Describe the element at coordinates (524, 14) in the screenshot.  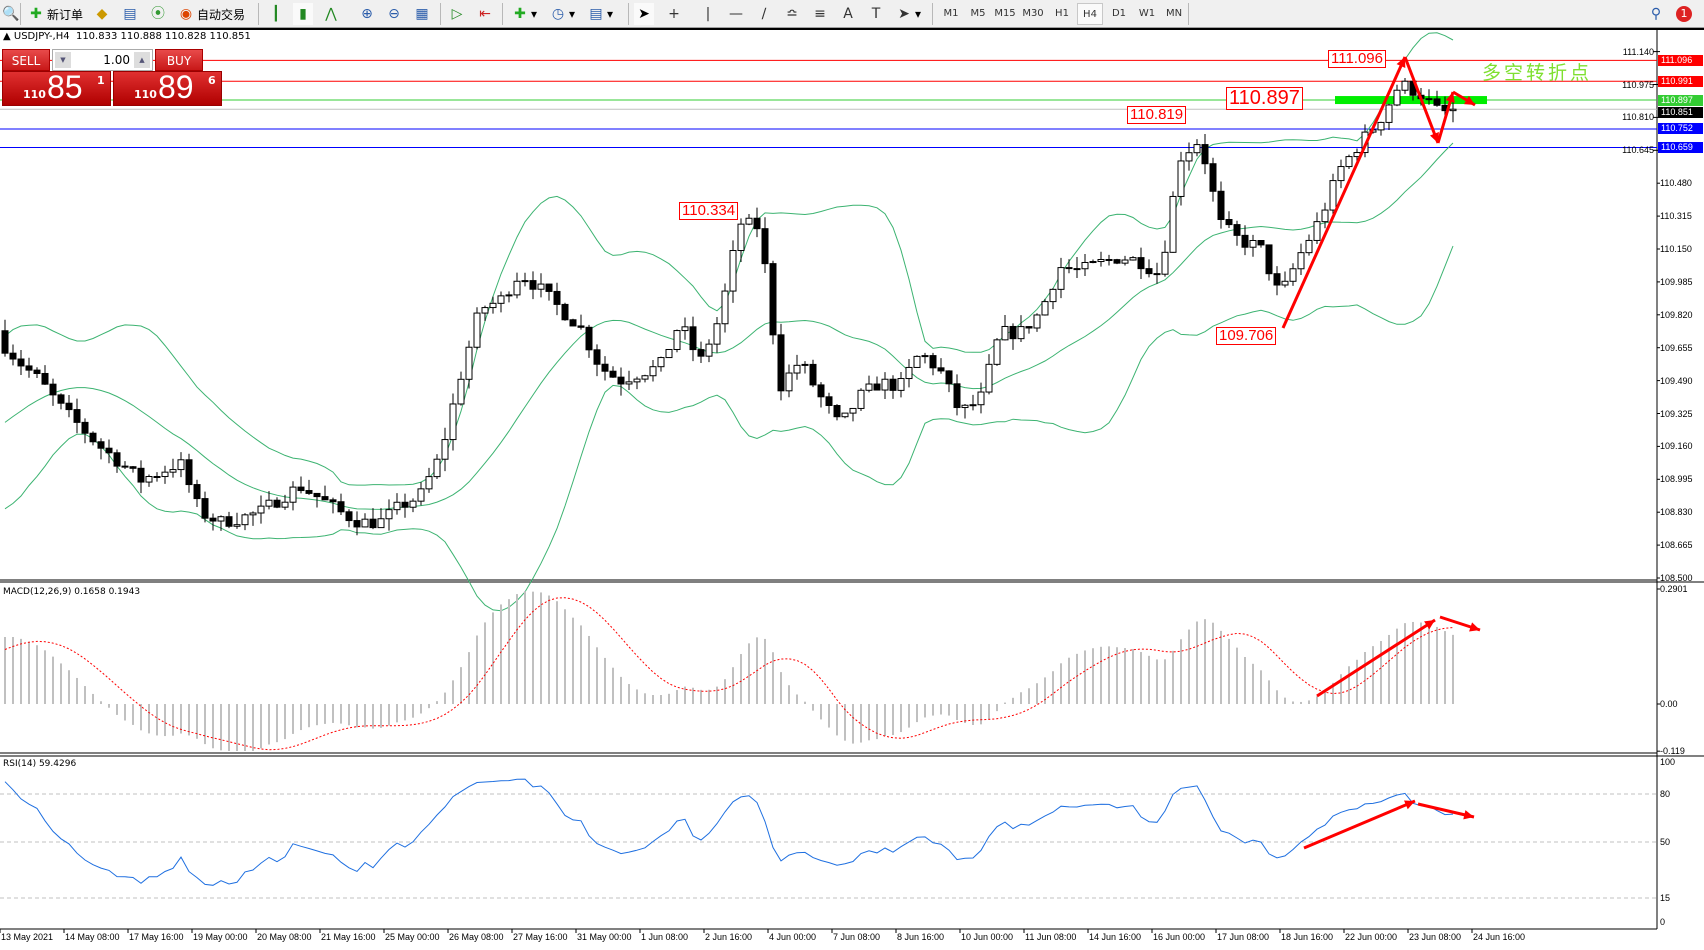
I see `indicators-button: ✚ ▾` at that location.